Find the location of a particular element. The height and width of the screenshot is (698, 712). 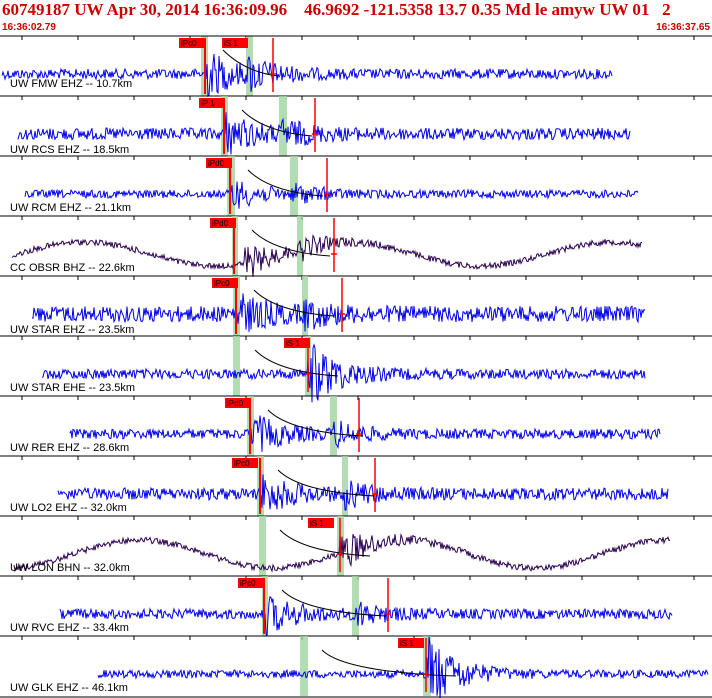

station-label: UW RER EHZ -- 28.6km is located at coordinates (69, 448).